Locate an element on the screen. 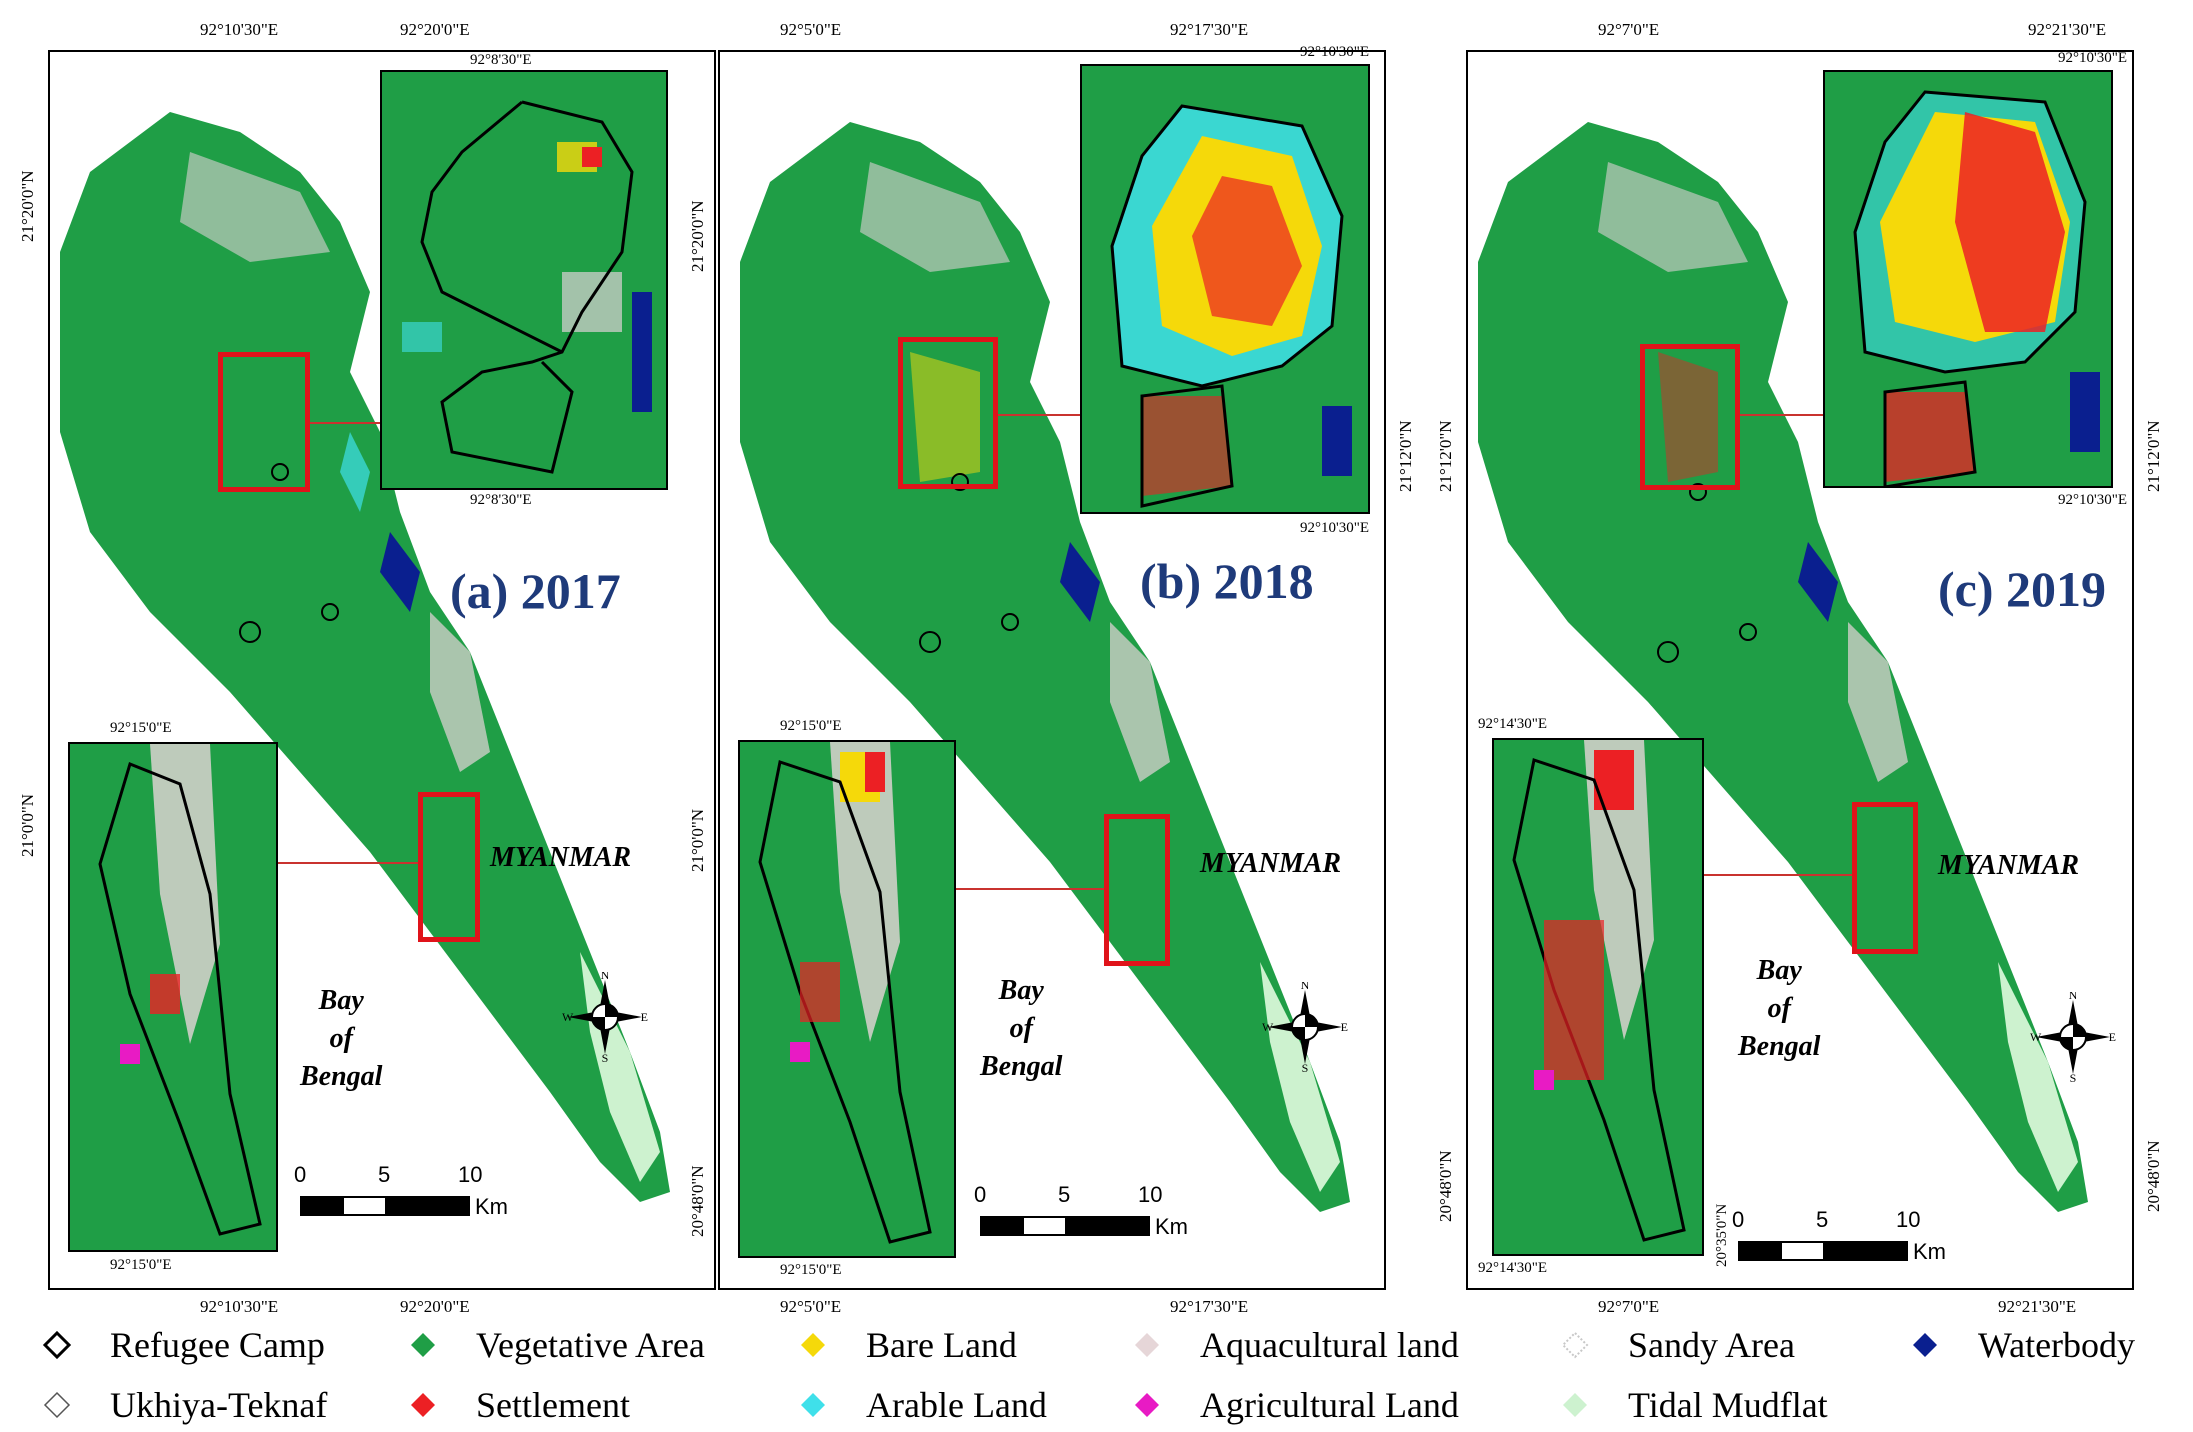 This screenshot has height=1432, width=2193. legend-item-aquacultural: Aquacultural land is located at coordinates (1295, 1345).